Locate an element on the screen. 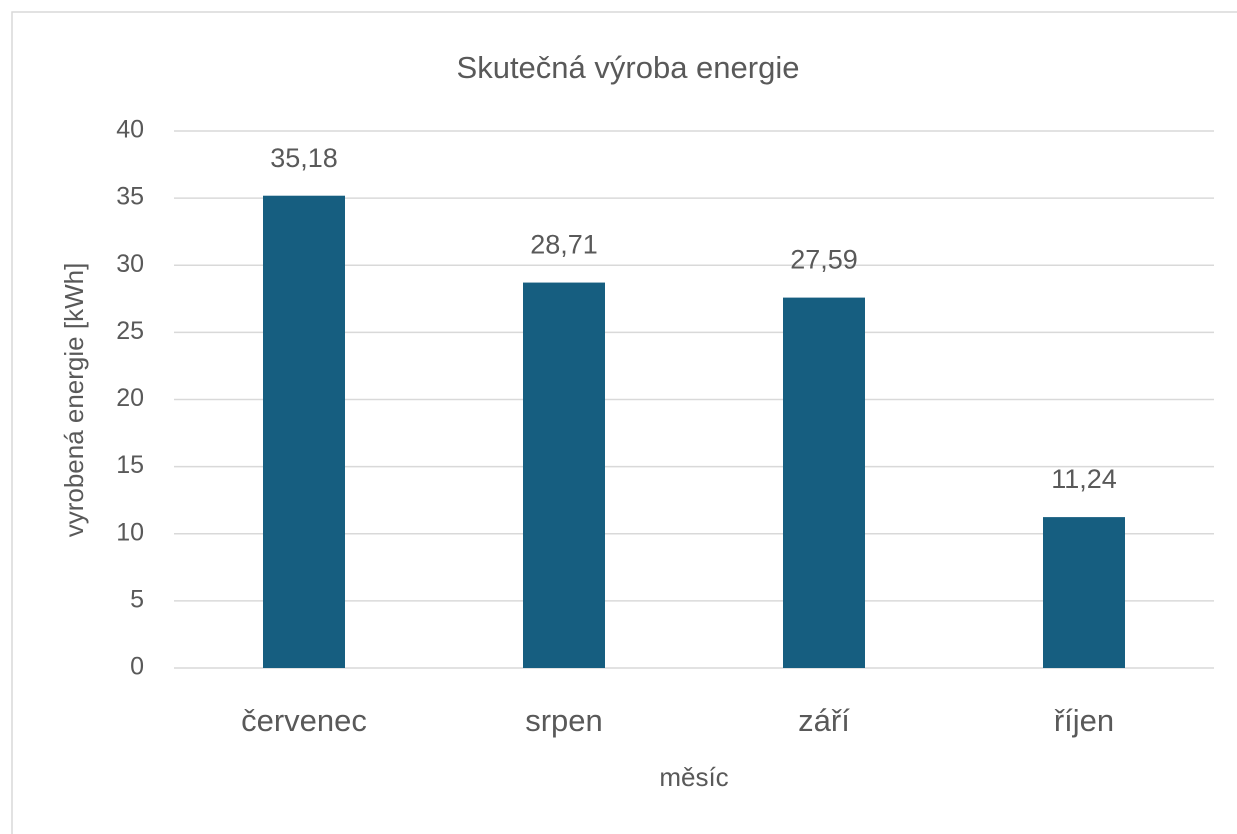 The height and width of the screenshot is (834, 1237). x-tick-label: říjen is located at coordinates (1084, 720).